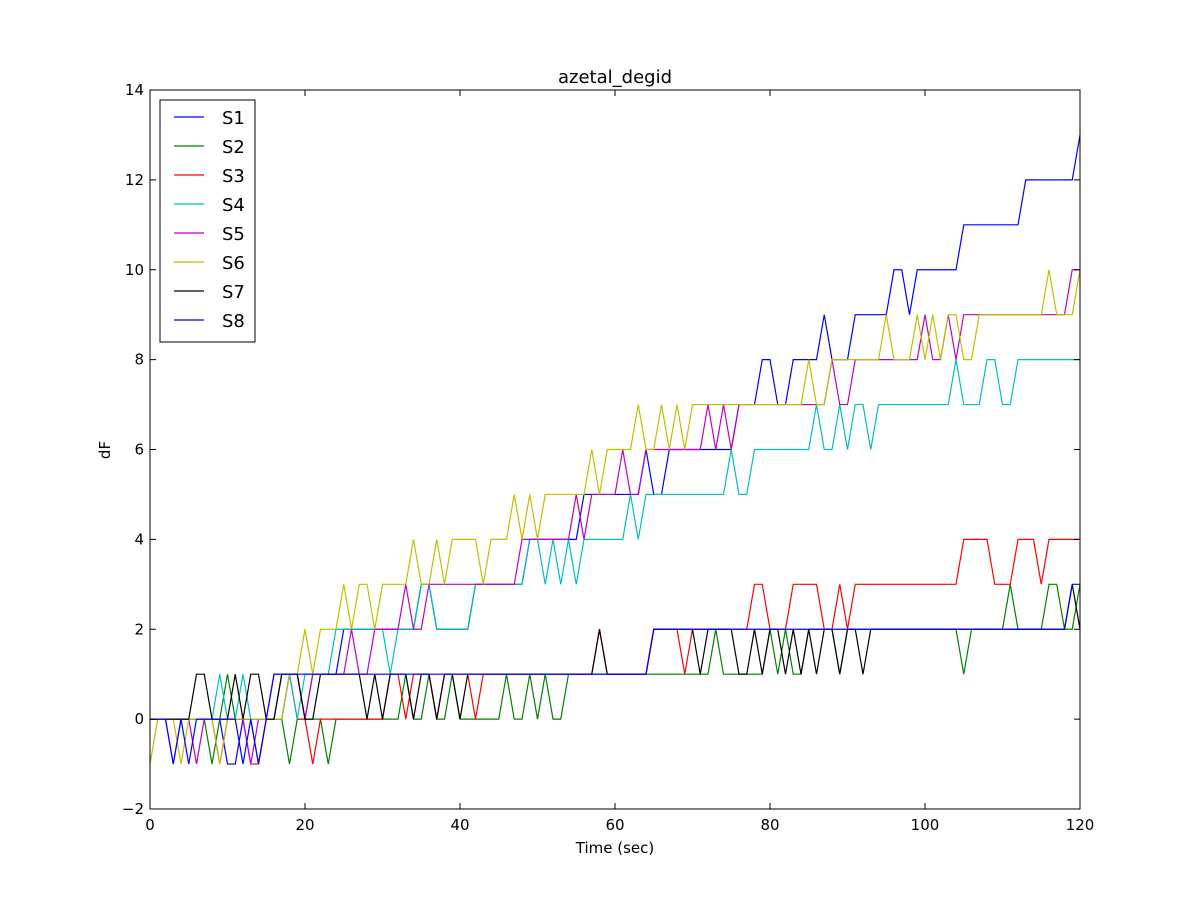 The height and width of the screenshot is (900, 1200). I want to click on x-tick-label: 40, so click(459, 825).